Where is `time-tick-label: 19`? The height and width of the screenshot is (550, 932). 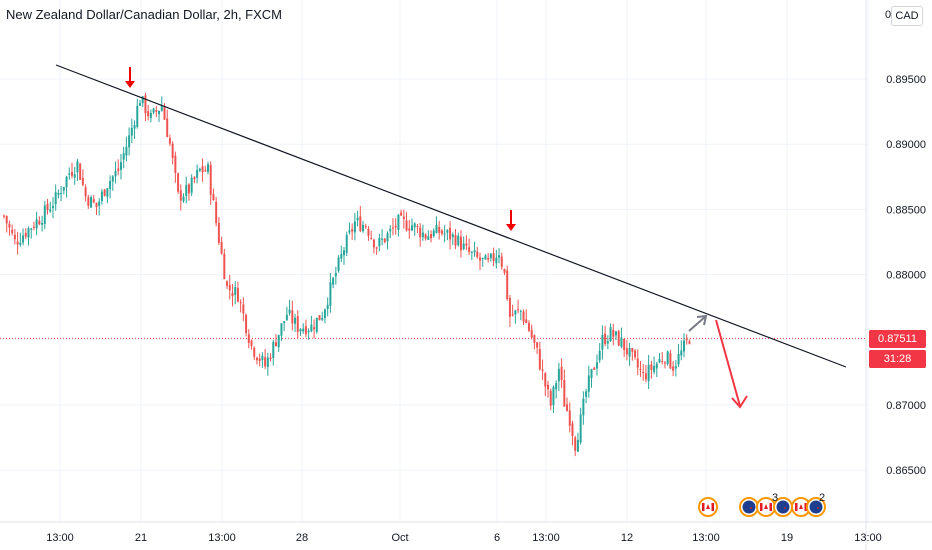
time-tick-label: 19 is located at coordinates (787, 538).